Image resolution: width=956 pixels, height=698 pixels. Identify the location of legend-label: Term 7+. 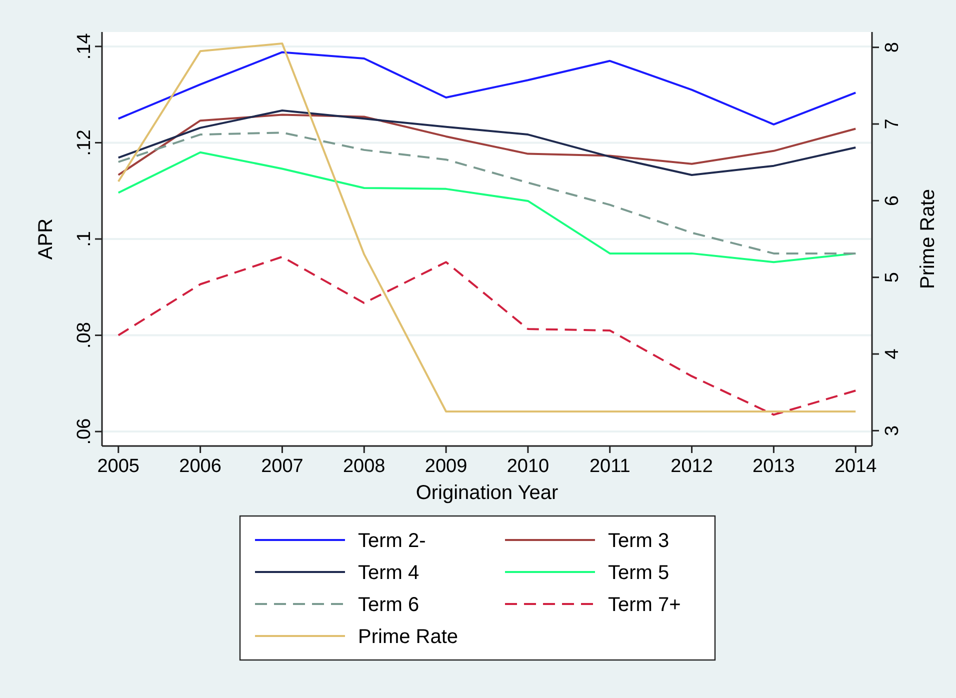
(644, 605).